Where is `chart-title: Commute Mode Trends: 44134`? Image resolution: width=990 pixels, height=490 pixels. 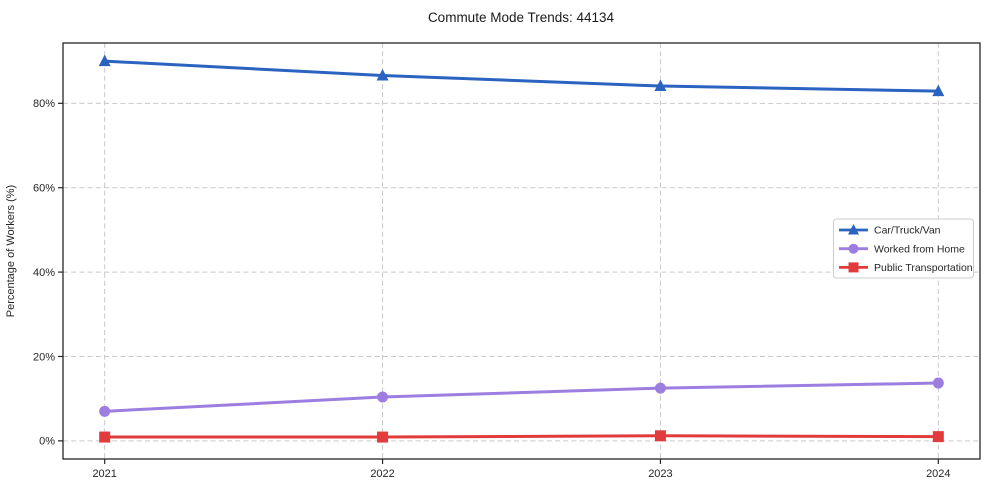
chart-title: Commute Mode Trends: 44134 is located at coordinates (521, 17).